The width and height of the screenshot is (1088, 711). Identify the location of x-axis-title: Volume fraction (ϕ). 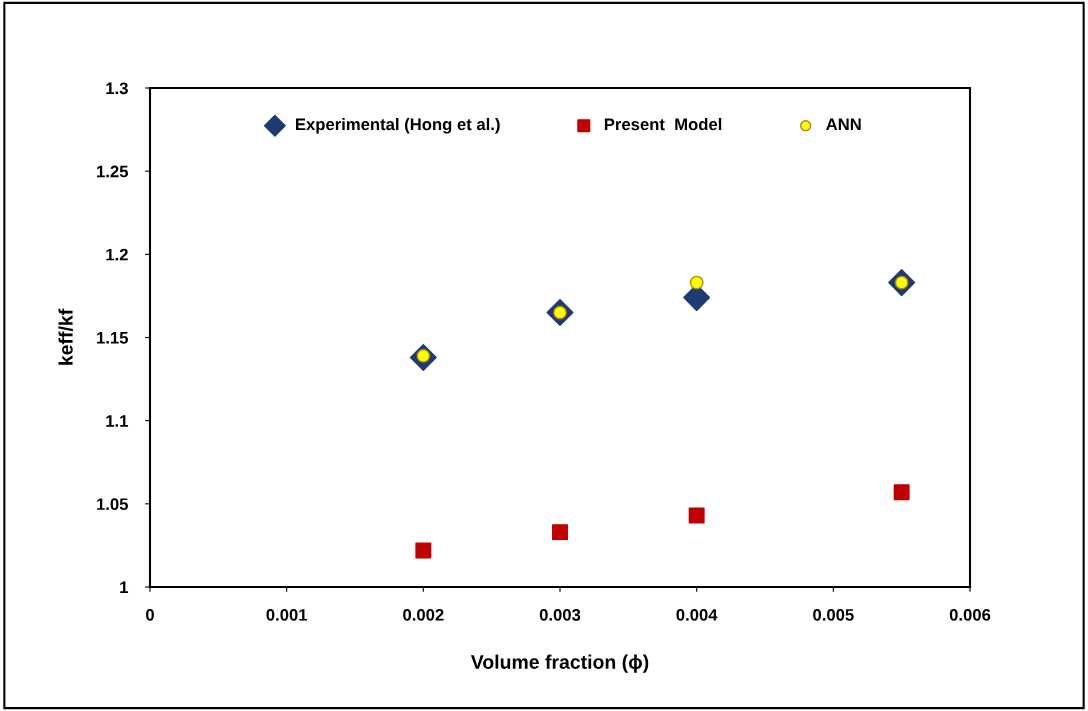
(559, 663).